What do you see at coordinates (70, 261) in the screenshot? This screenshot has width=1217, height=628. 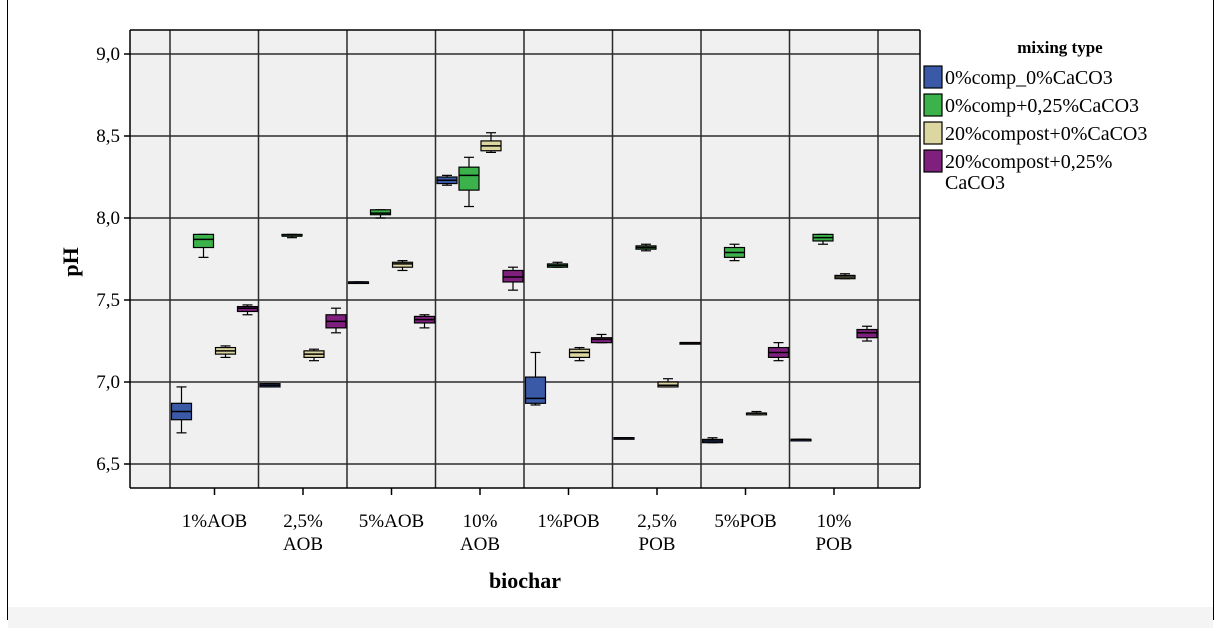 I see `y-axis-title: pH` at bounding box center [70, 261].